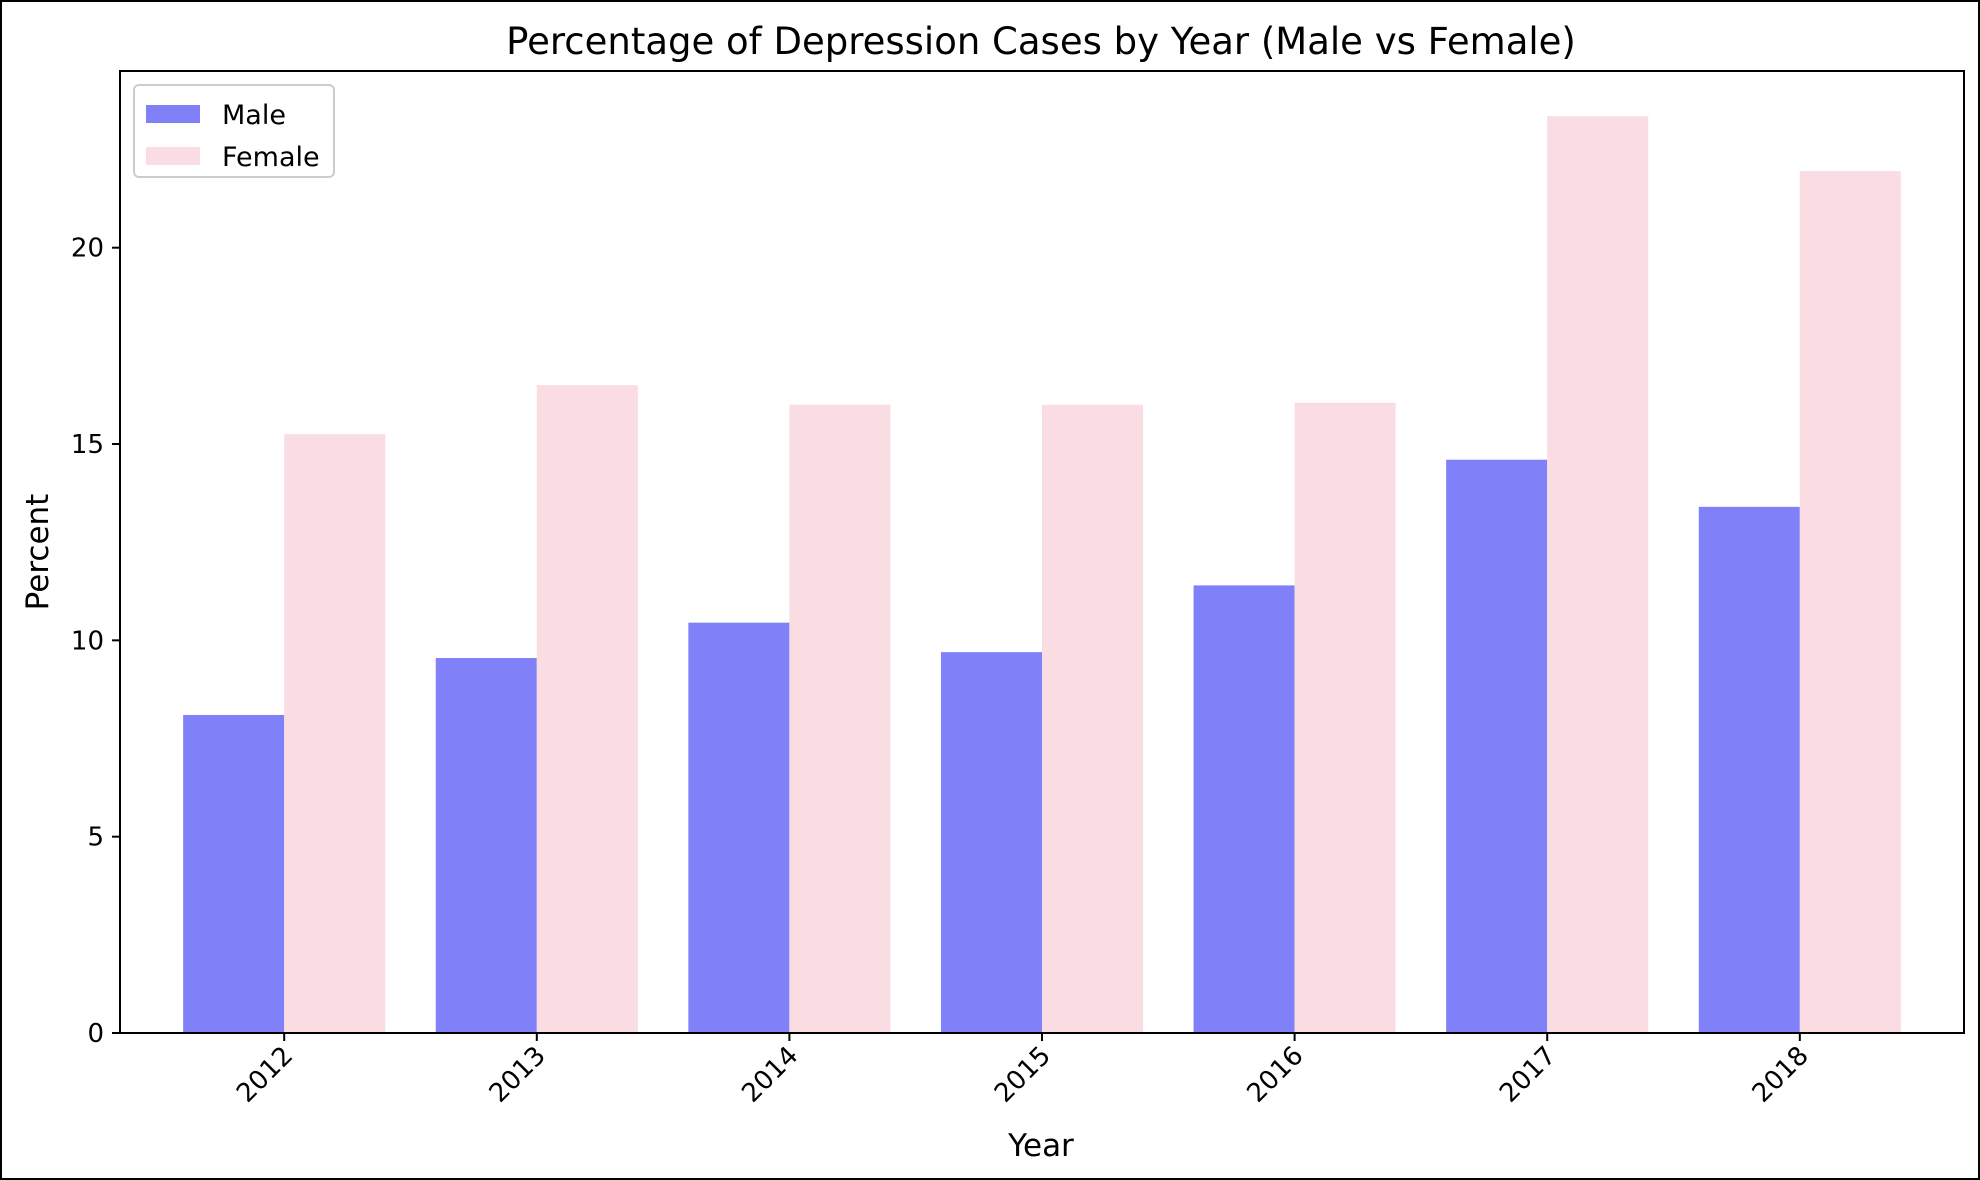 The height and width of the screenshot is (1180, 1980). What do you see at coordinates (1850, 602) in the screenshot?
I see `bar-female-2018` at bounding box center [1850, 602].